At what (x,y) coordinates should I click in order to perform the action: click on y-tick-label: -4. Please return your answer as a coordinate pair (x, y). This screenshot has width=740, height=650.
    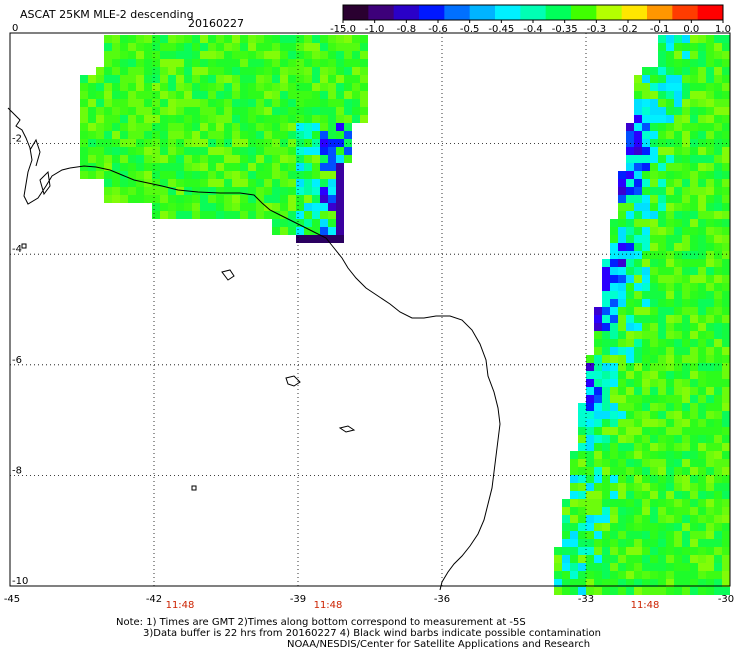
    Looking at the image, I should click on (17, 249).